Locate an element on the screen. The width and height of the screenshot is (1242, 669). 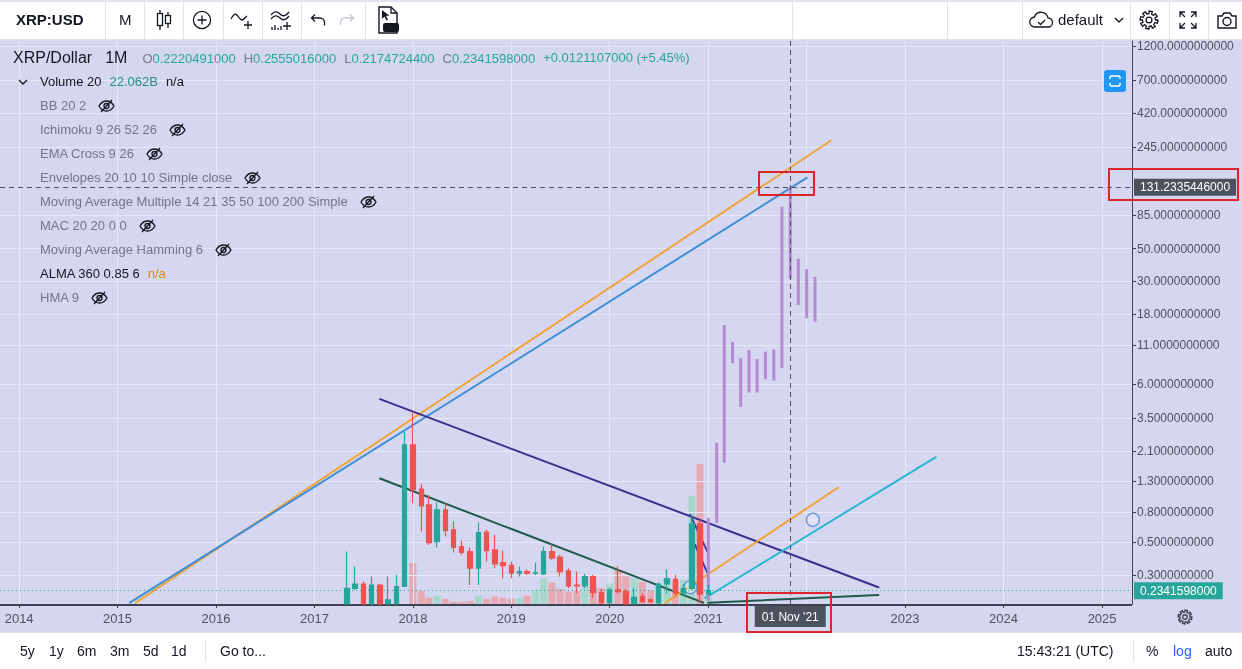
x-tick-label: 2025 is located at coordinates (1102, 618).